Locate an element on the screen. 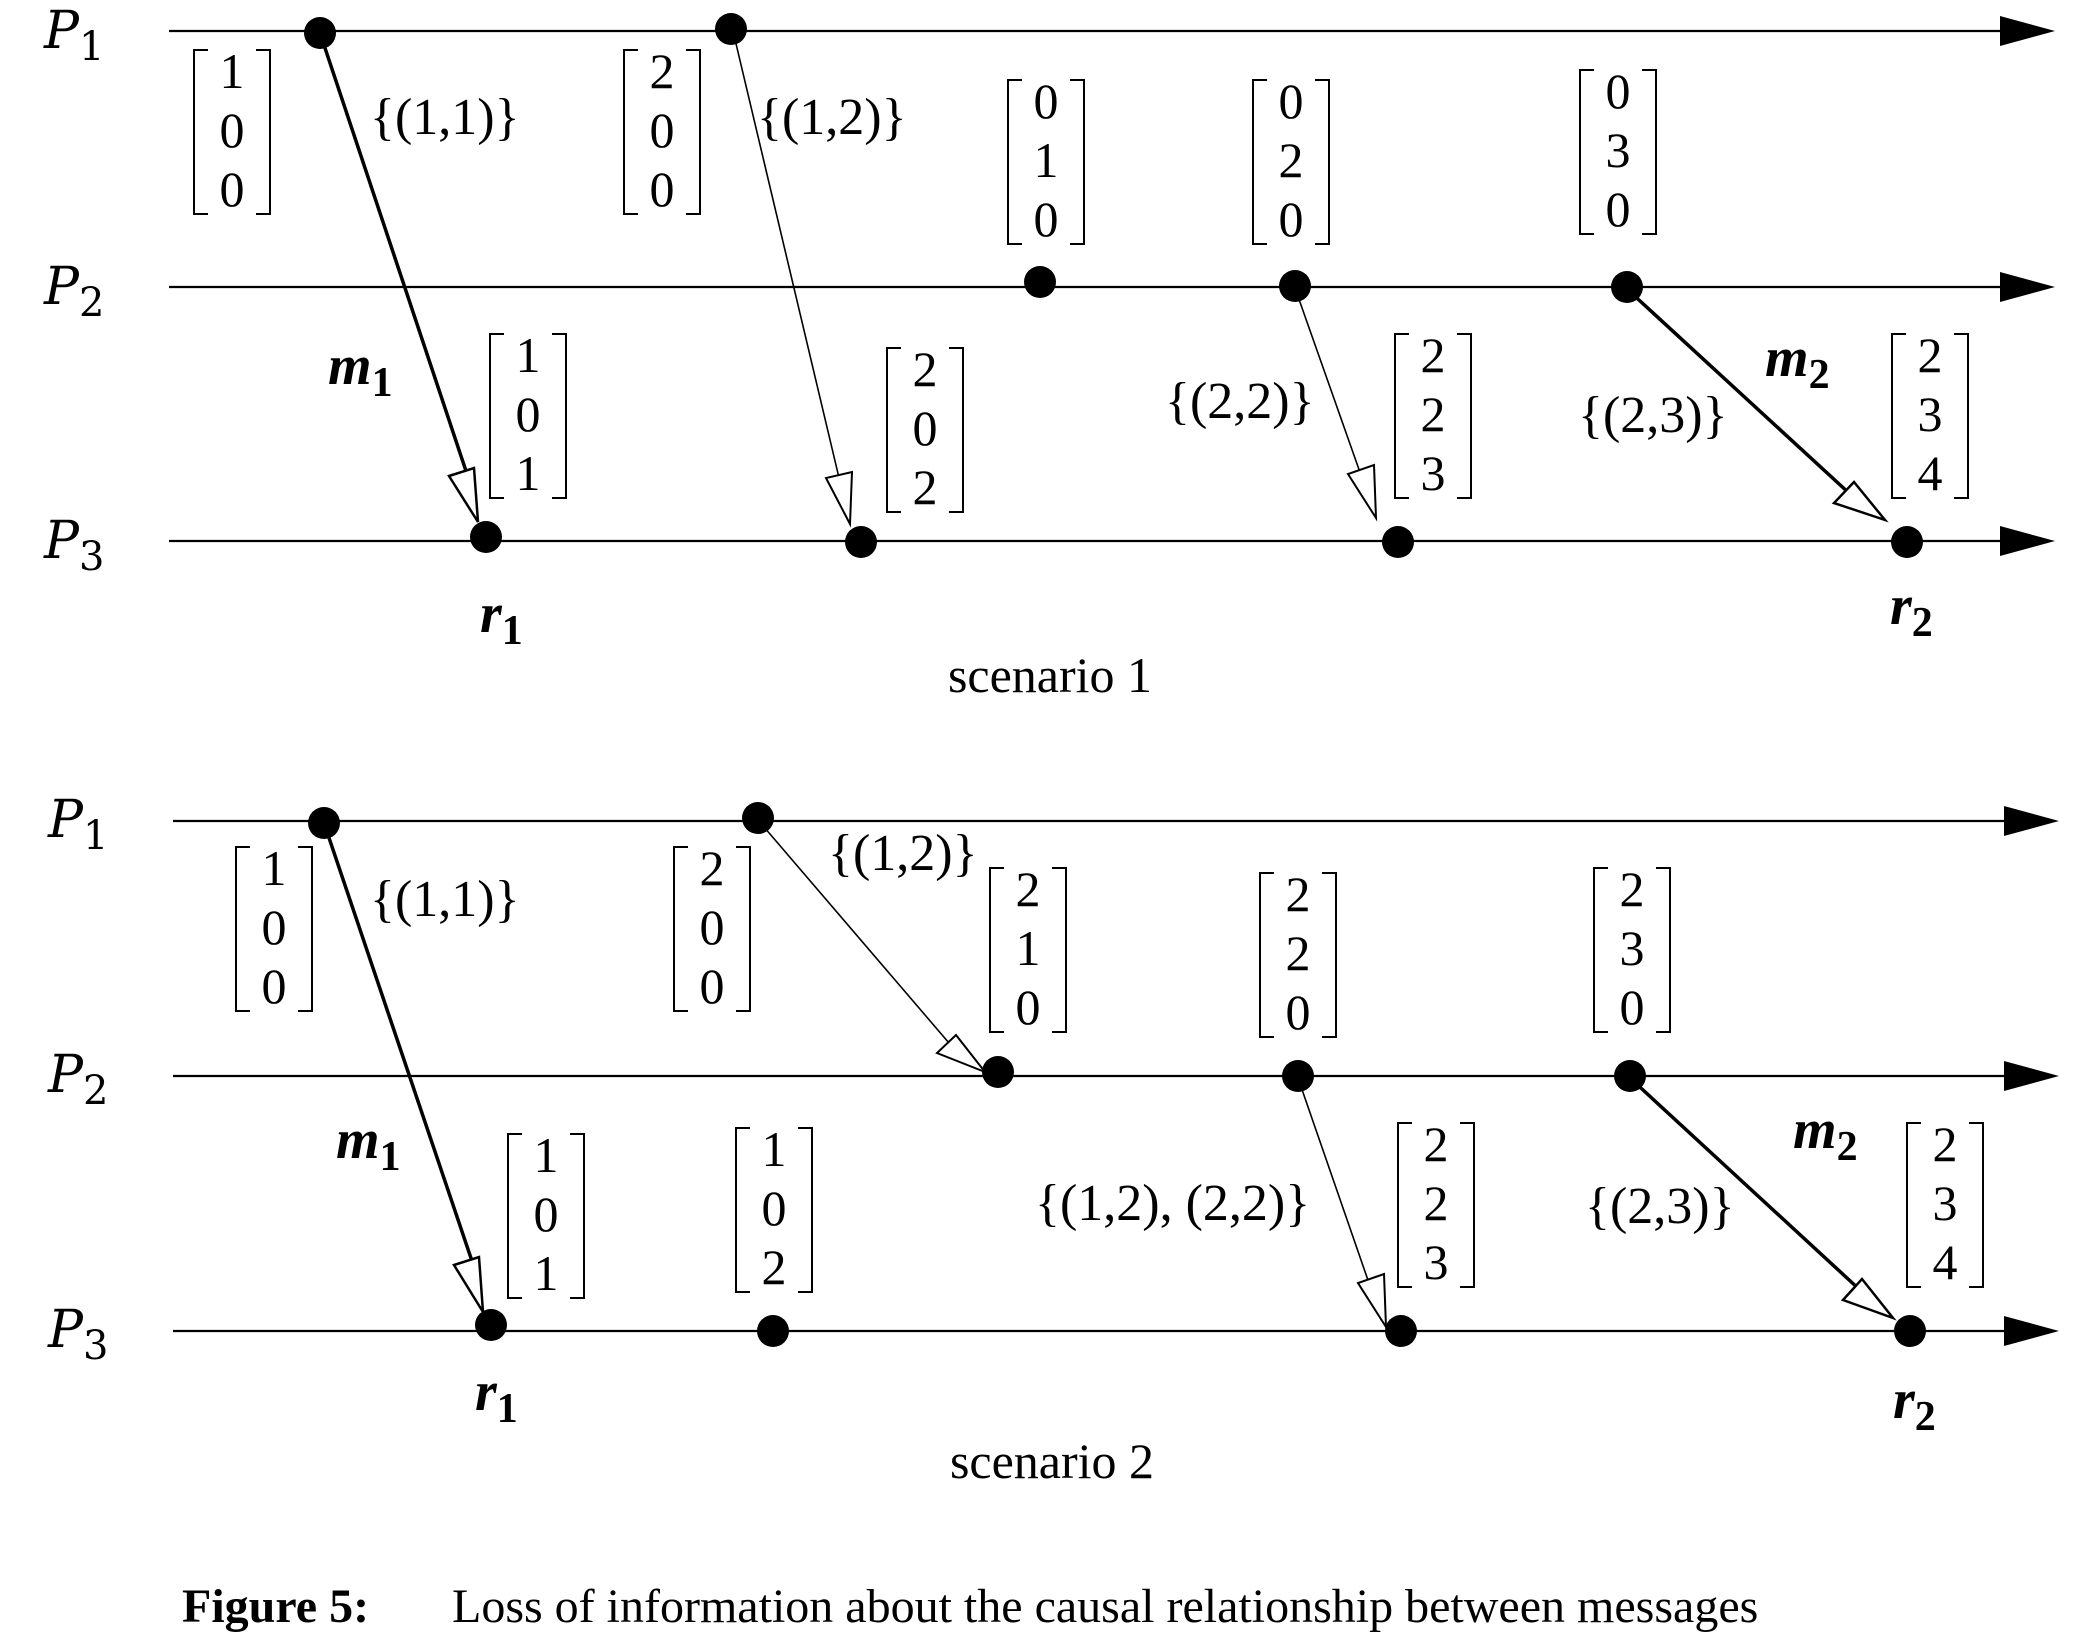 The image size is (2100, 1652). message-m2 is located at coordinates (1757, 405).